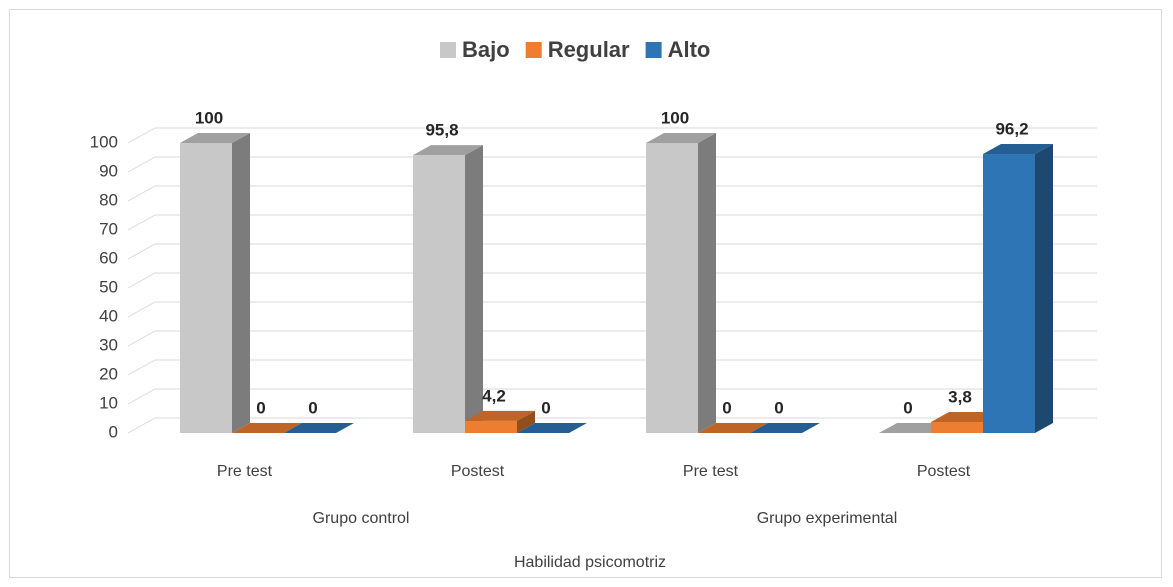 Image resolution: width=1173 pixels, height=587 pixels. What do you see at coordinates (108, 286) in the screenshot?
I see `y-tick-label: 50` at bounding box center [108, 286].